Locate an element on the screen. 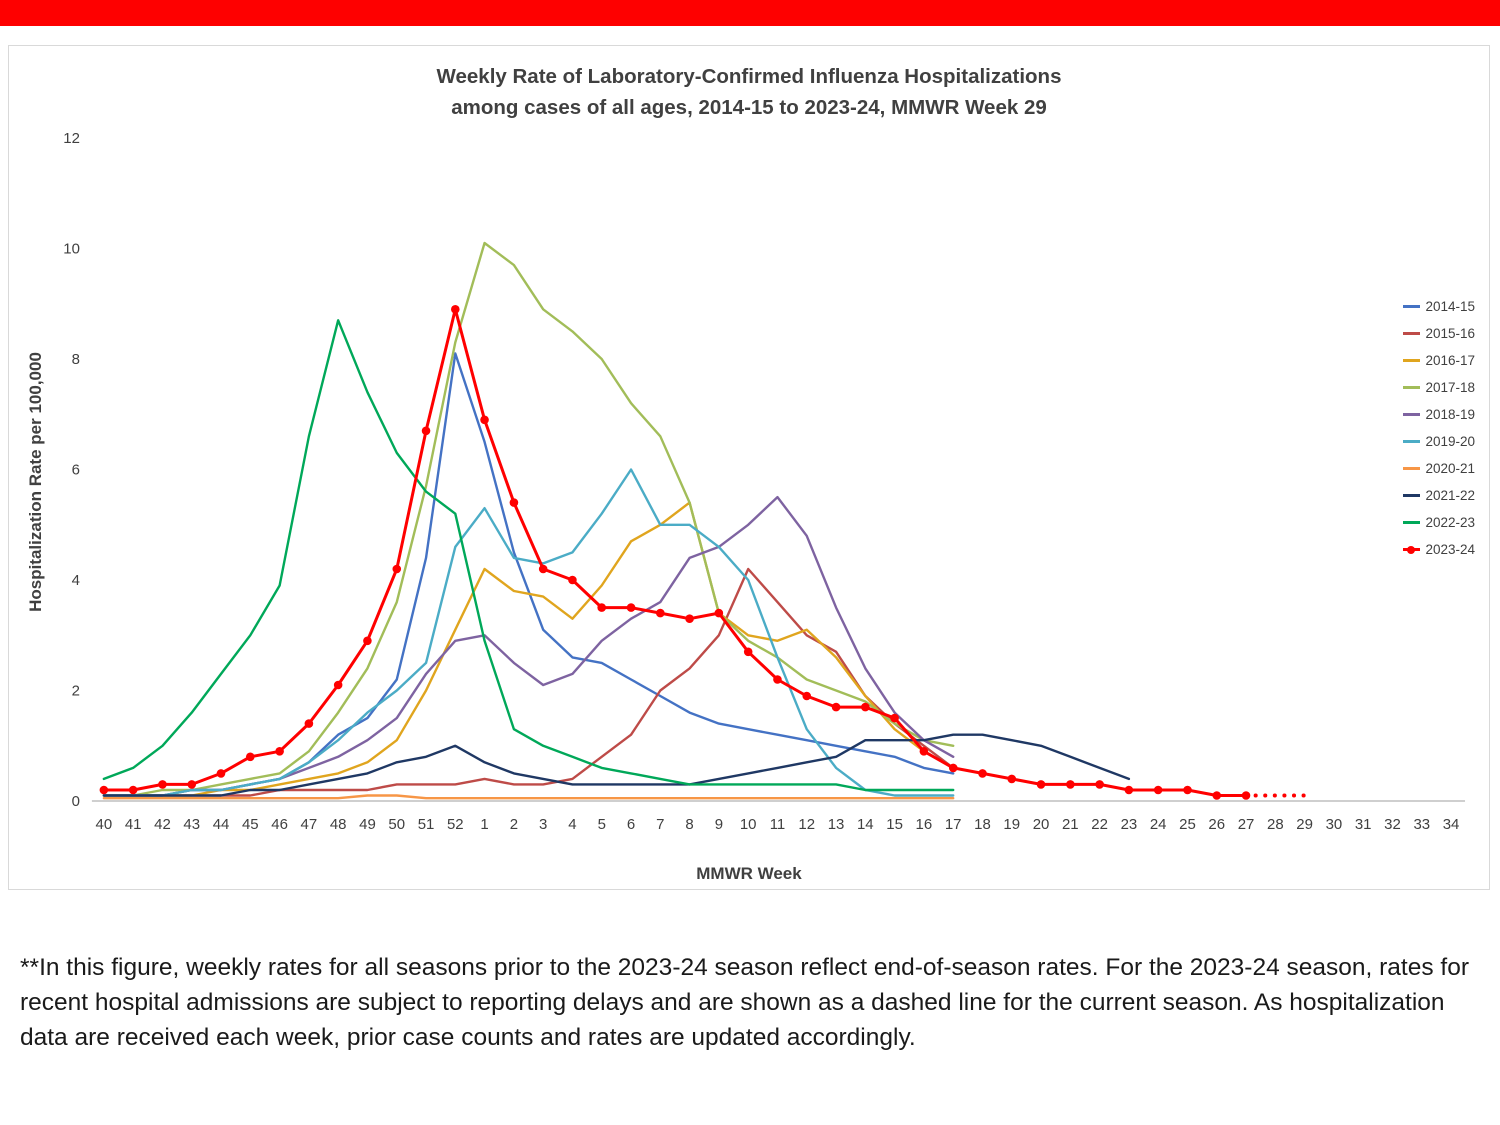  y-tick-label: 8 is located at coordinates (76, 359).